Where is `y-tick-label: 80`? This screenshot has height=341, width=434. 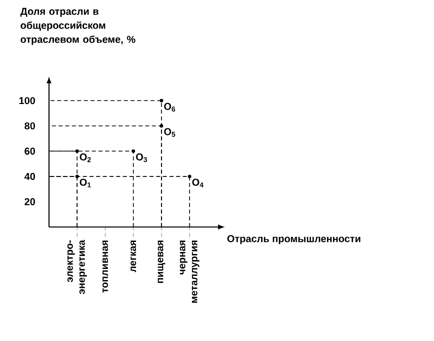 y-tick-label: 80 is located at coordinates (29, 126).